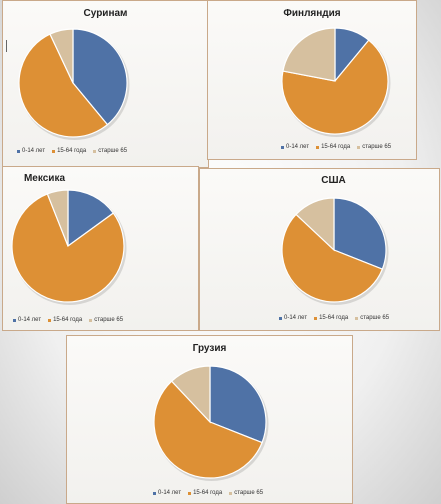 The width and height of the screenshot is (441, 504). What do you see at coordinates (44, 178) in the screenshot?
I see `chart-title: Мексика` at bounding box center [44, 178].